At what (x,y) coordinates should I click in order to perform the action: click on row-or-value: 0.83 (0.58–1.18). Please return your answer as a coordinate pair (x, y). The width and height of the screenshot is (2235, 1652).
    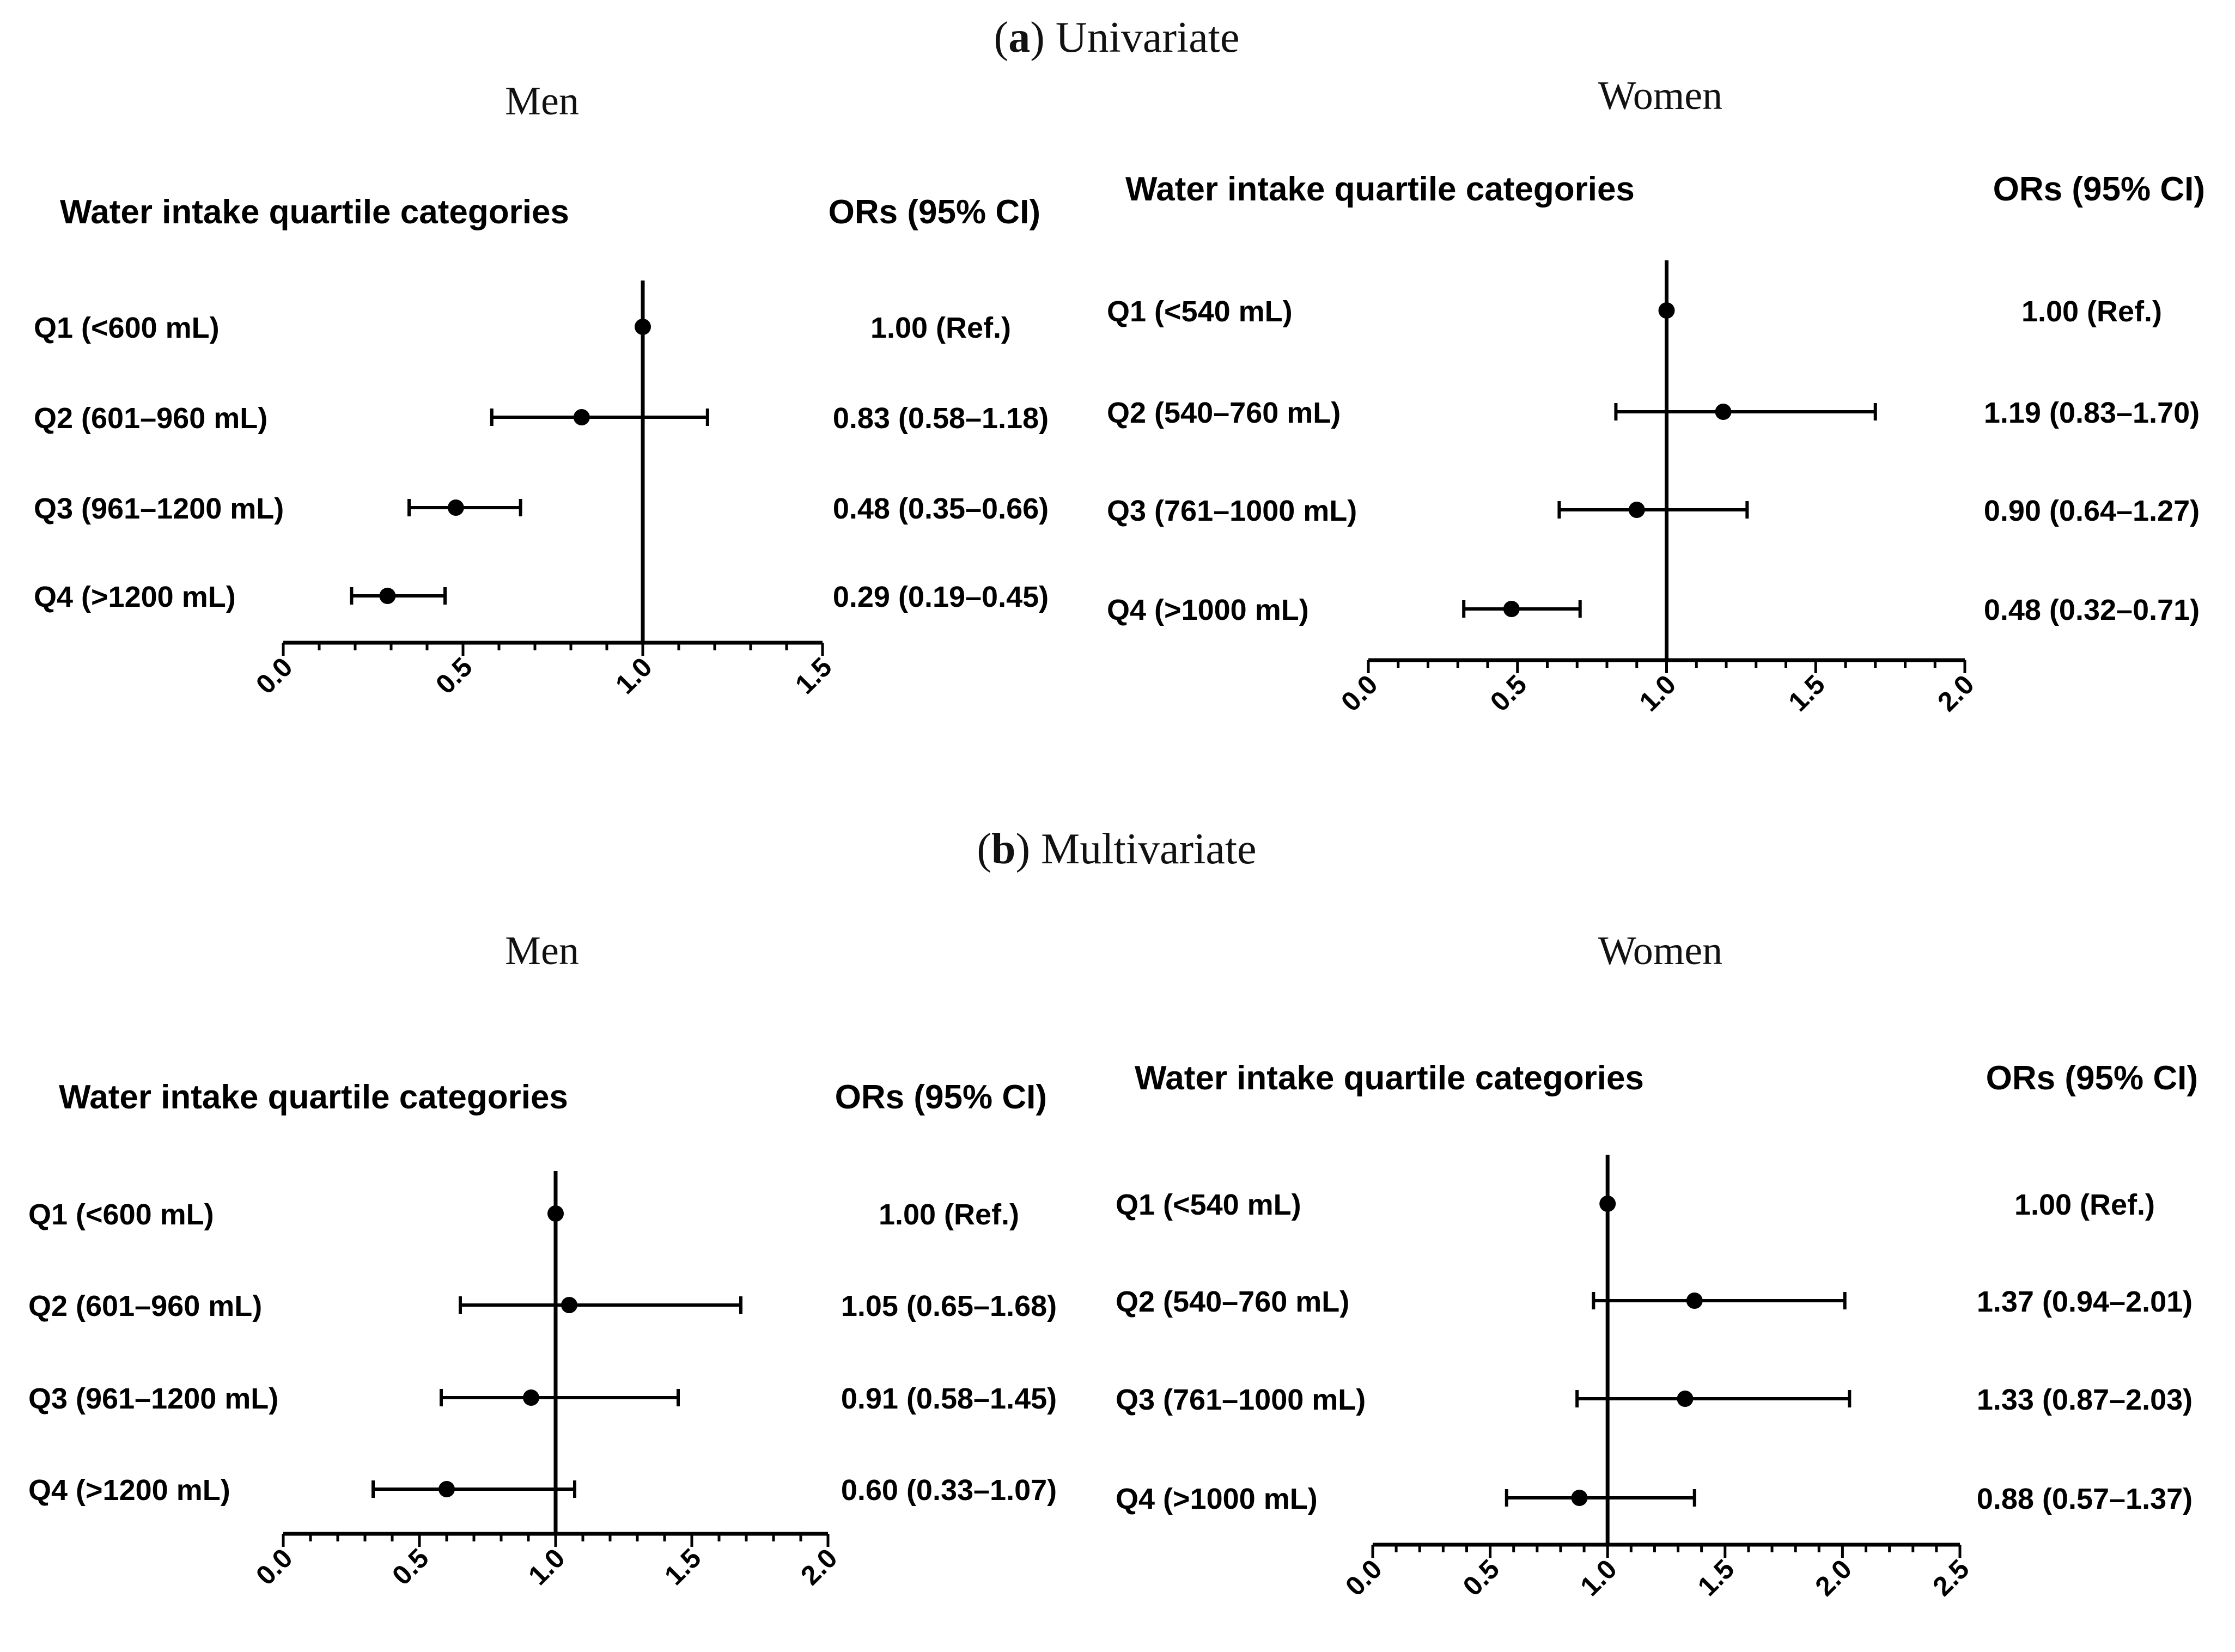
    Looking at the image, I should click on (941, 418).